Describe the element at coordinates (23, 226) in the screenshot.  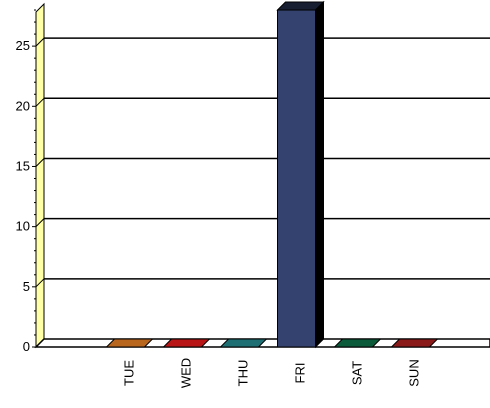
I see `y-tick-label: 10` at that location.